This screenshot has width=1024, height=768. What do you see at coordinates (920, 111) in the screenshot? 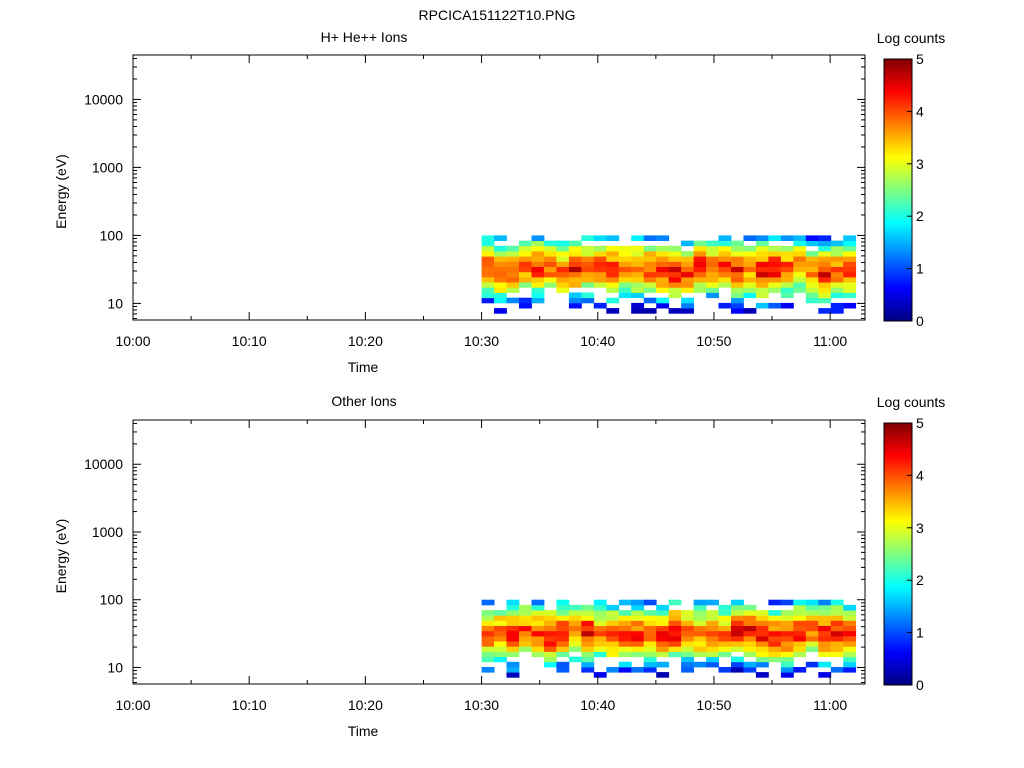
I see `colorbar-tick-label: 4` at bounding box center [920, 111].